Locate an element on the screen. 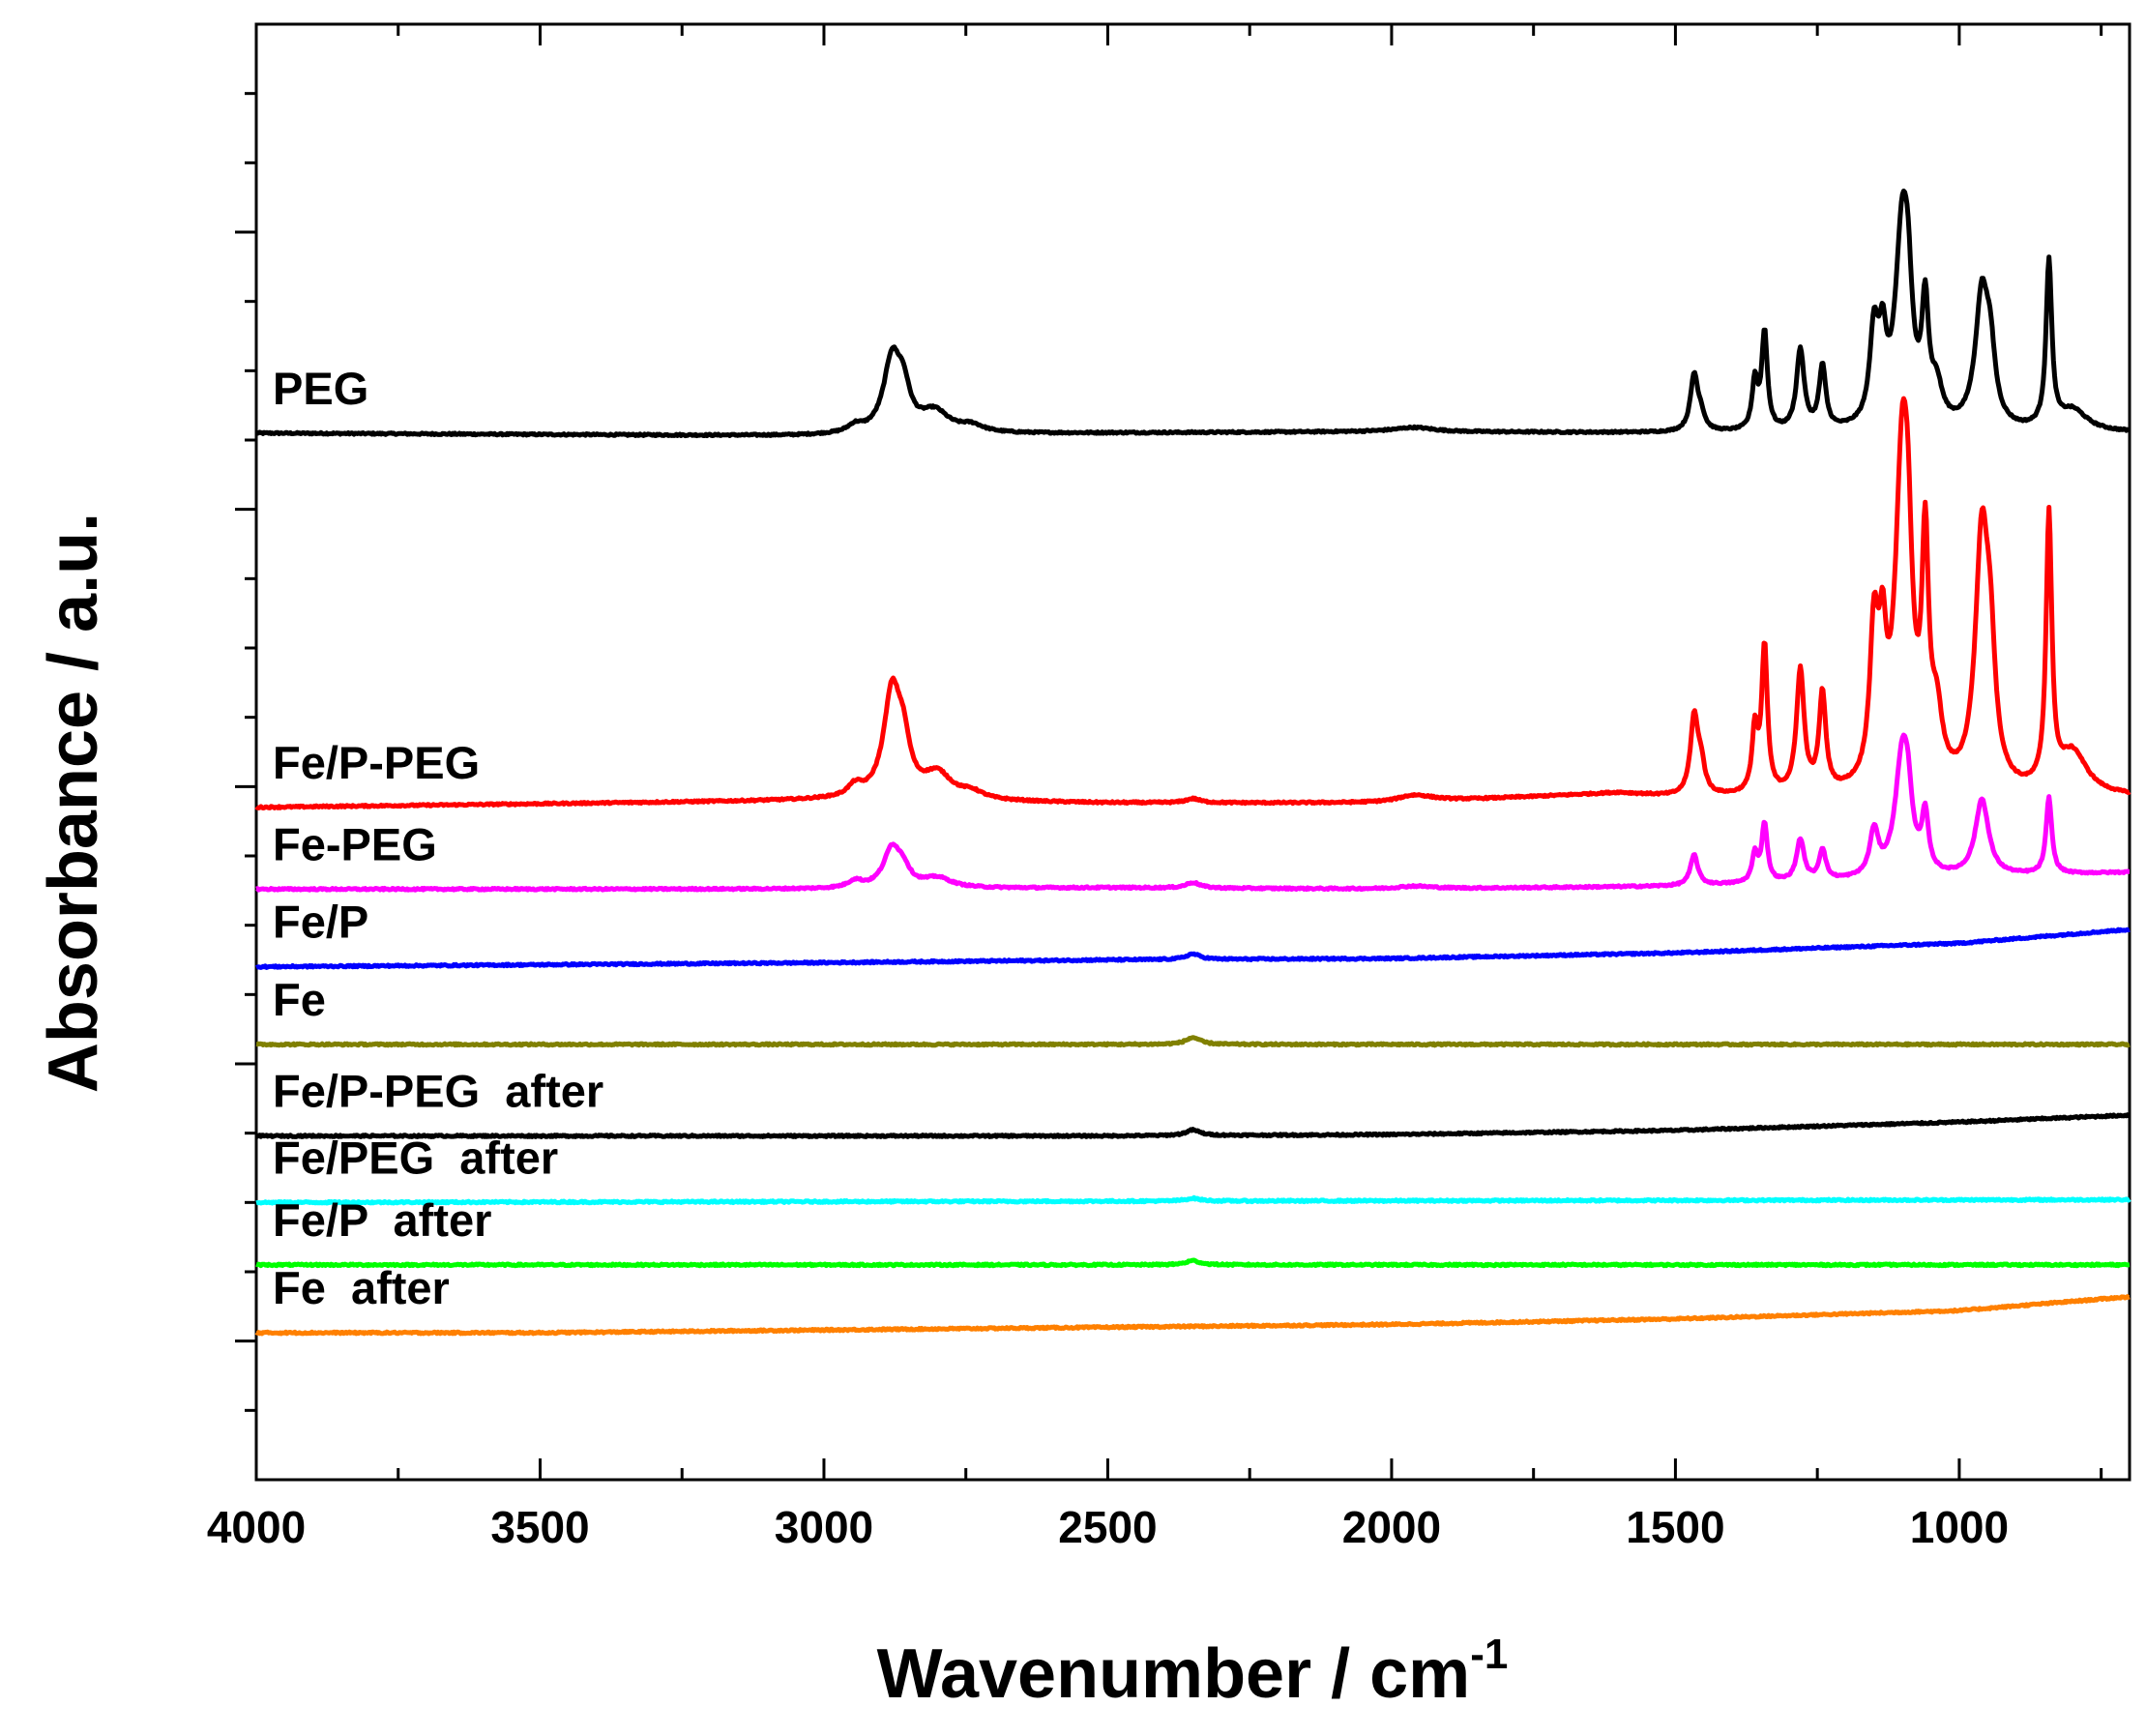  series-label: Fe/P after is located at coordinates (382, 1220).